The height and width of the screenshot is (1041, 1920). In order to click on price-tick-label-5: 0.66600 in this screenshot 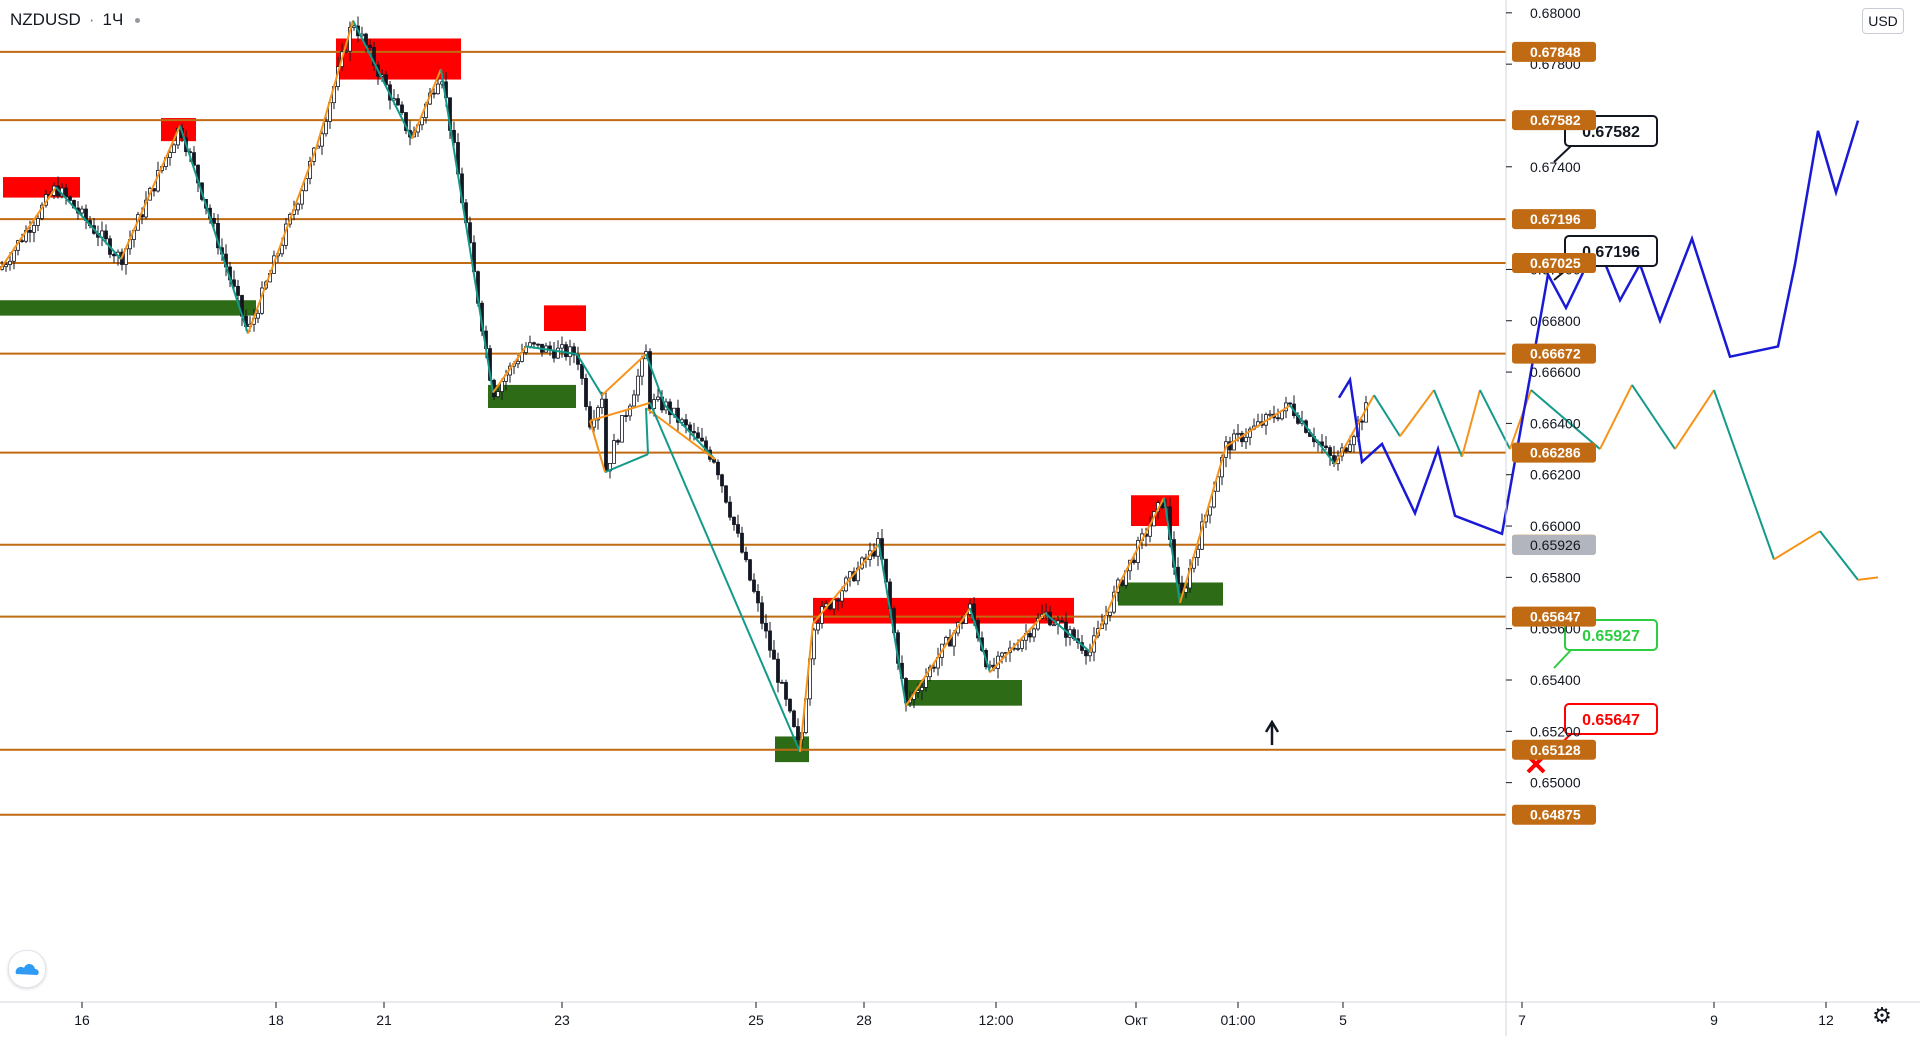, I will do `click(1555, 372)`.